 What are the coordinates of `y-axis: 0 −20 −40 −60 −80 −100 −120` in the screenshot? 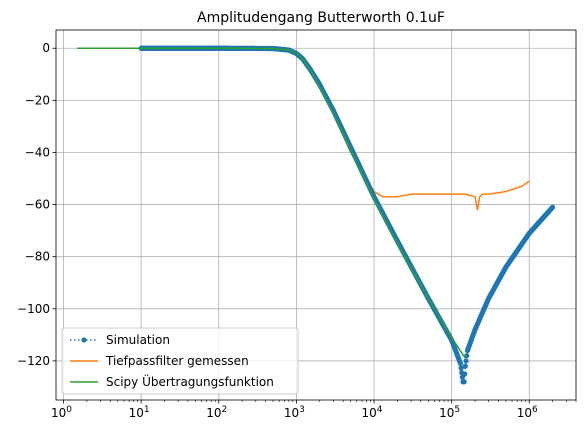 It's located at (36, 204).